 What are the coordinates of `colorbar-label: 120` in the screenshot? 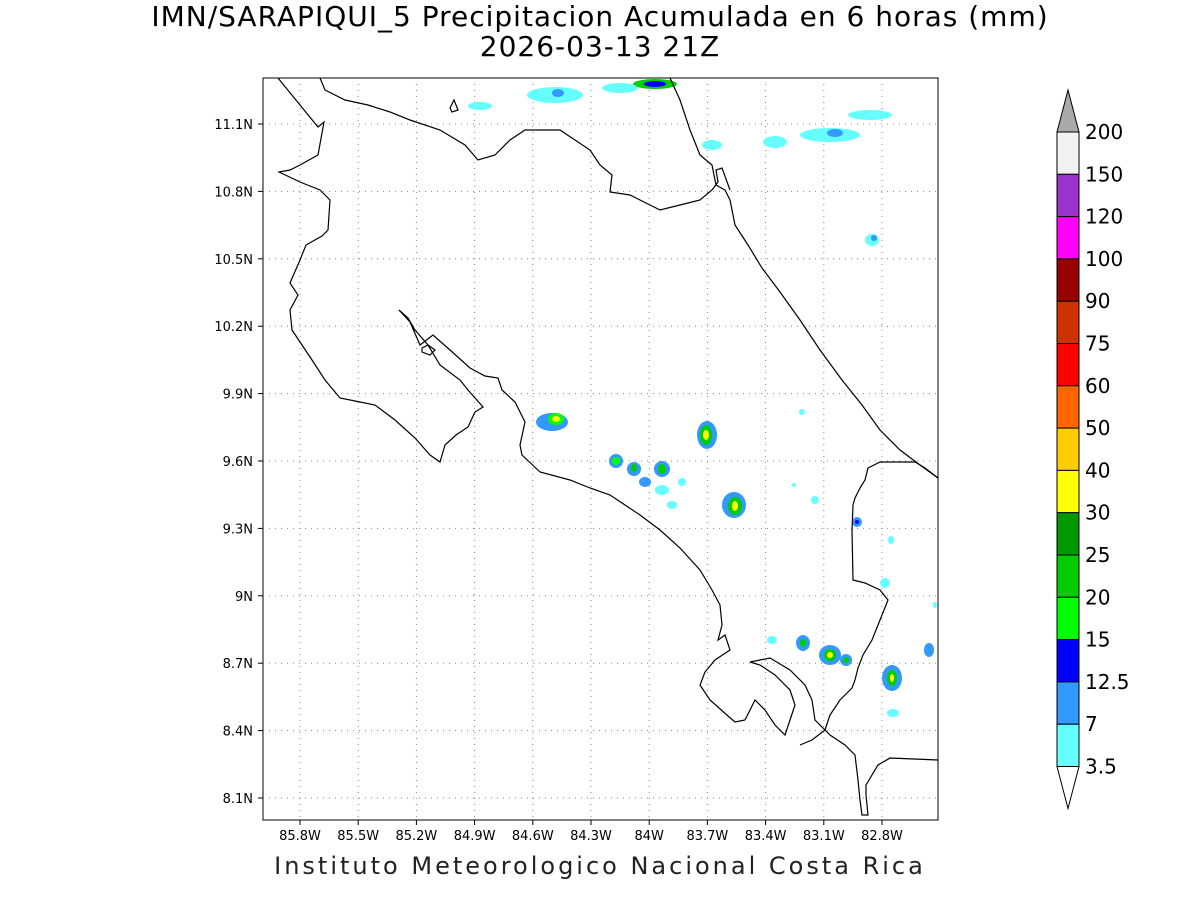 It's located at (1104, 217).